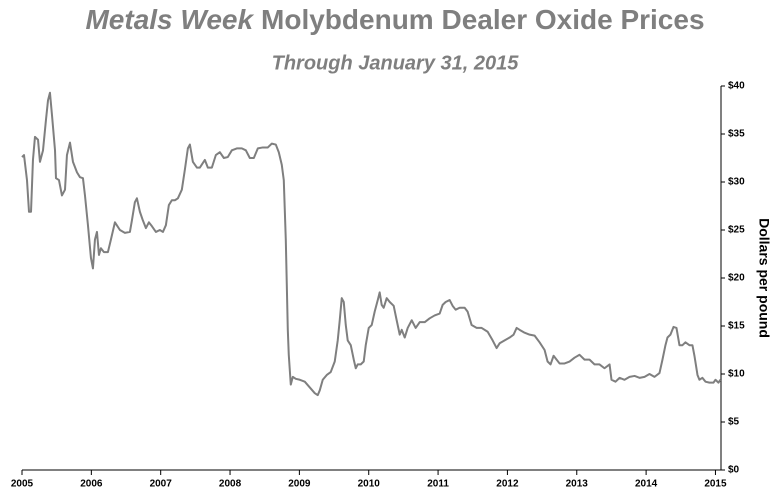 The image size is (775, 498). I want to click on x-tick-label: 2006, so click(91, 484).